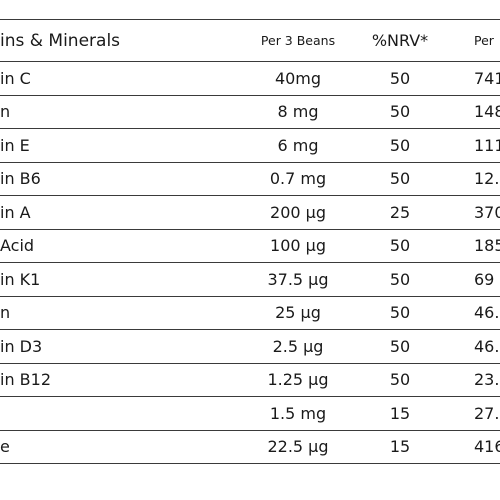  I want to click on row-per-bean: 200 µg, so click(298, 212).